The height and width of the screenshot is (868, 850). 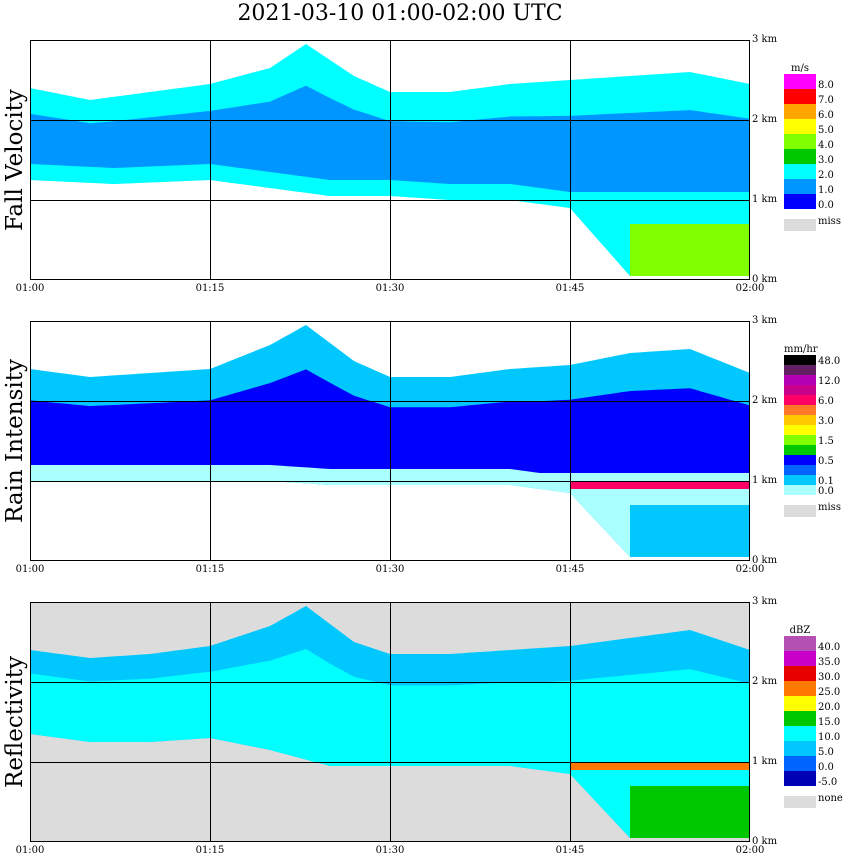 I want to click on reflectivity-time-label: 01:00, so click(x=30, y=850).